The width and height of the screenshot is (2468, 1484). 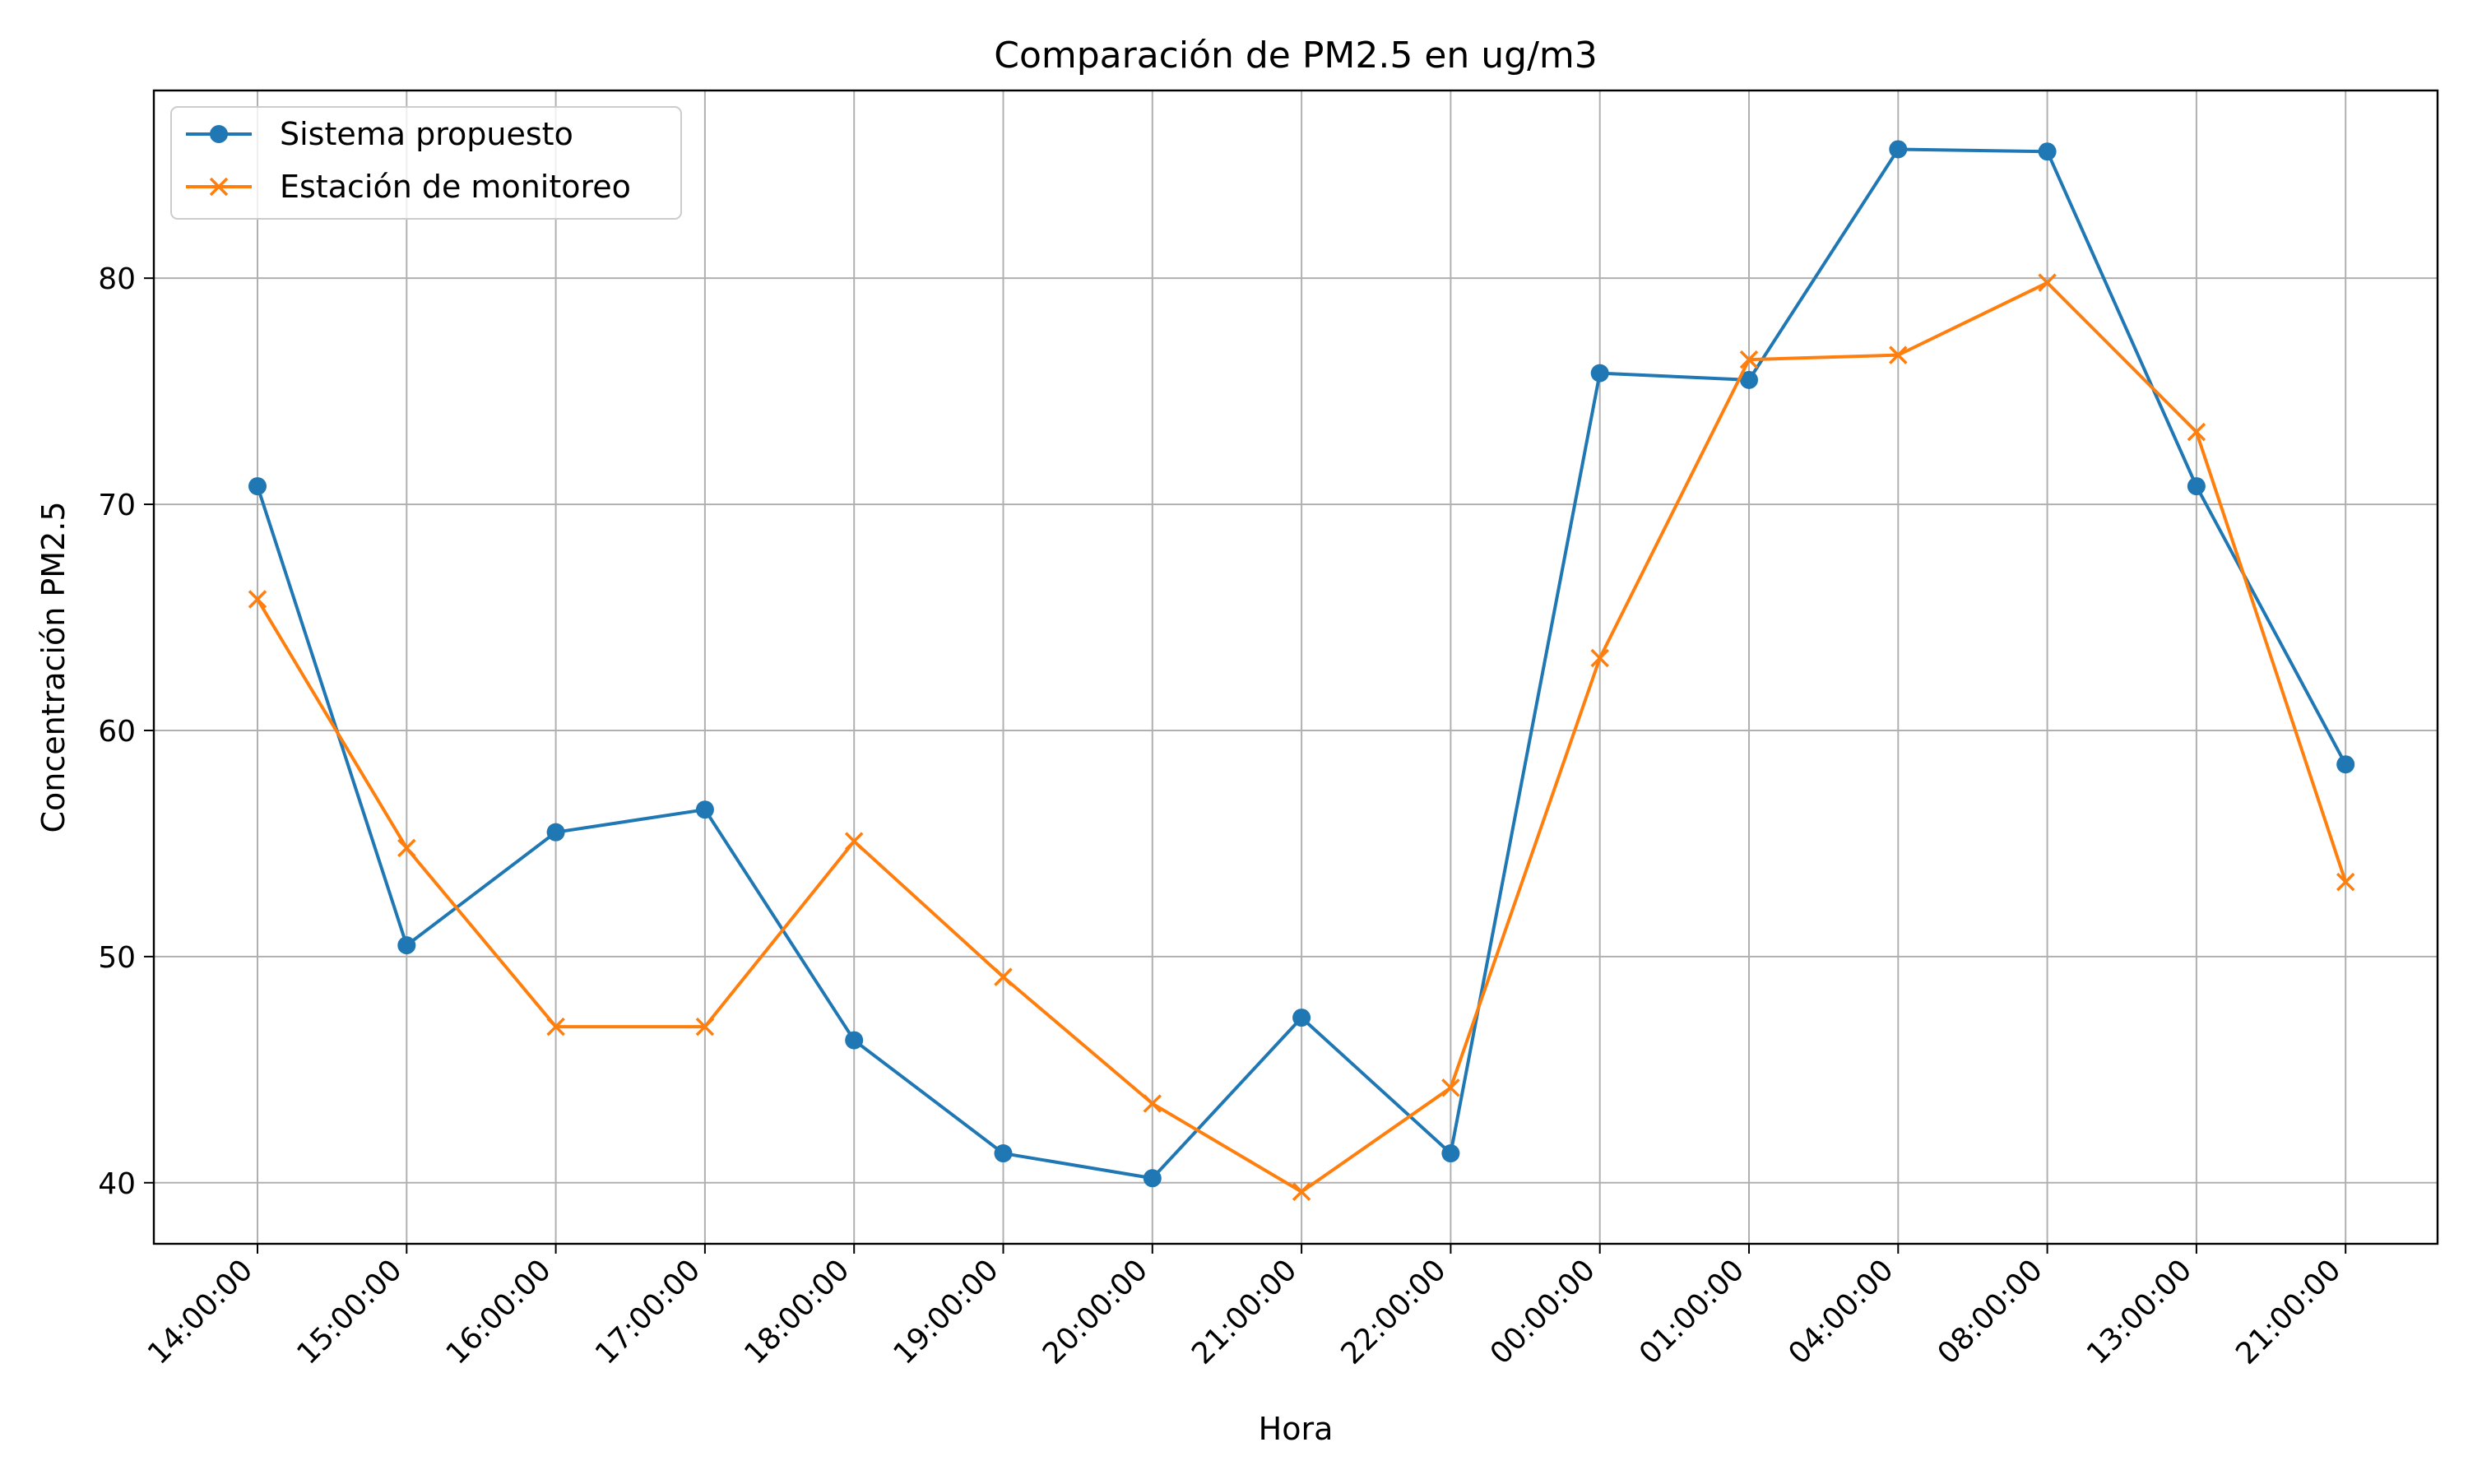 I want to click on legend-label: Sistema propuesto, so click(x=426, y=134).